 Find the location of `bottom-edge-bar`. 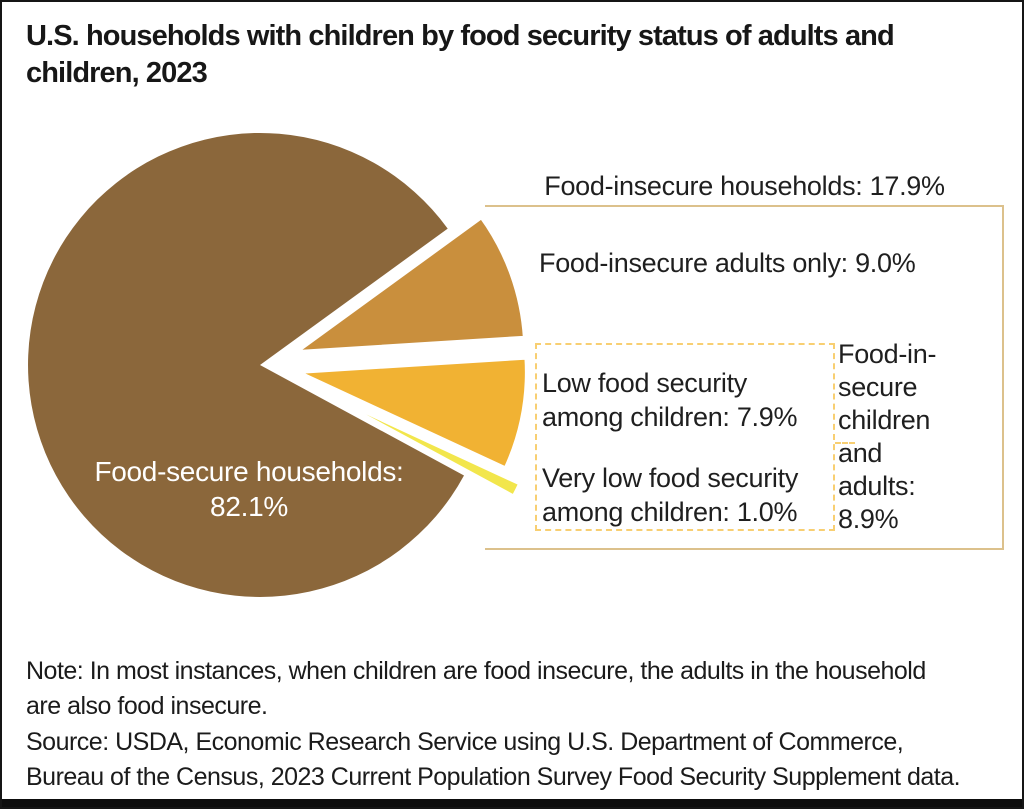

bottom-edge-bar is located at coordinates (512, 803).